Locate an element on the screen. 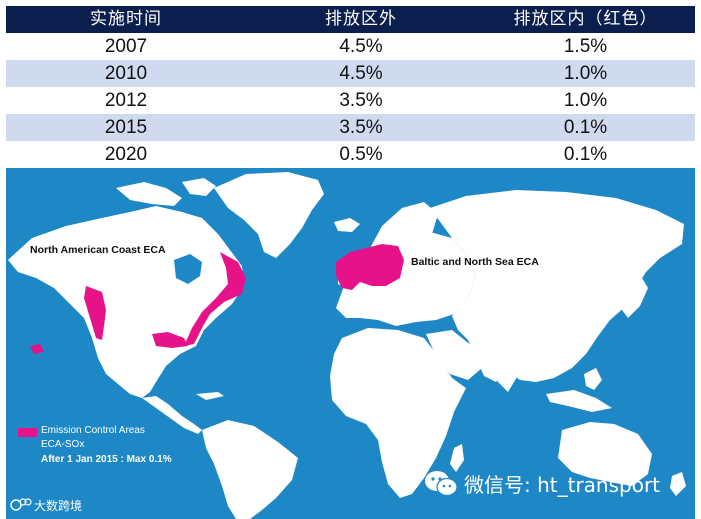 Image resolution: width=701 pixels, height=519 pixels. table-cell: 2012 is located at coordinates (126, 100).